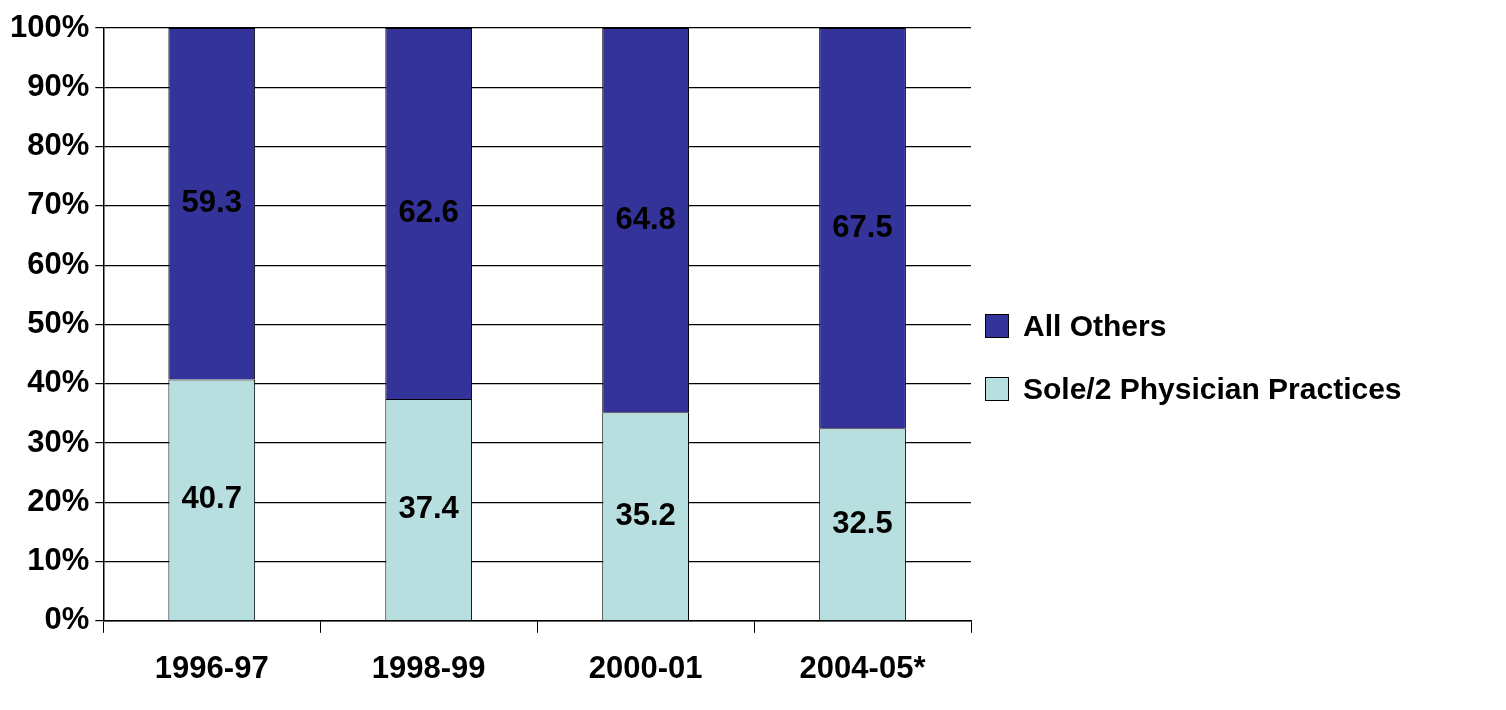  Describe the element at coordinates (645, 514) in the screenshot. I see `data-label: 35.2` at that location.